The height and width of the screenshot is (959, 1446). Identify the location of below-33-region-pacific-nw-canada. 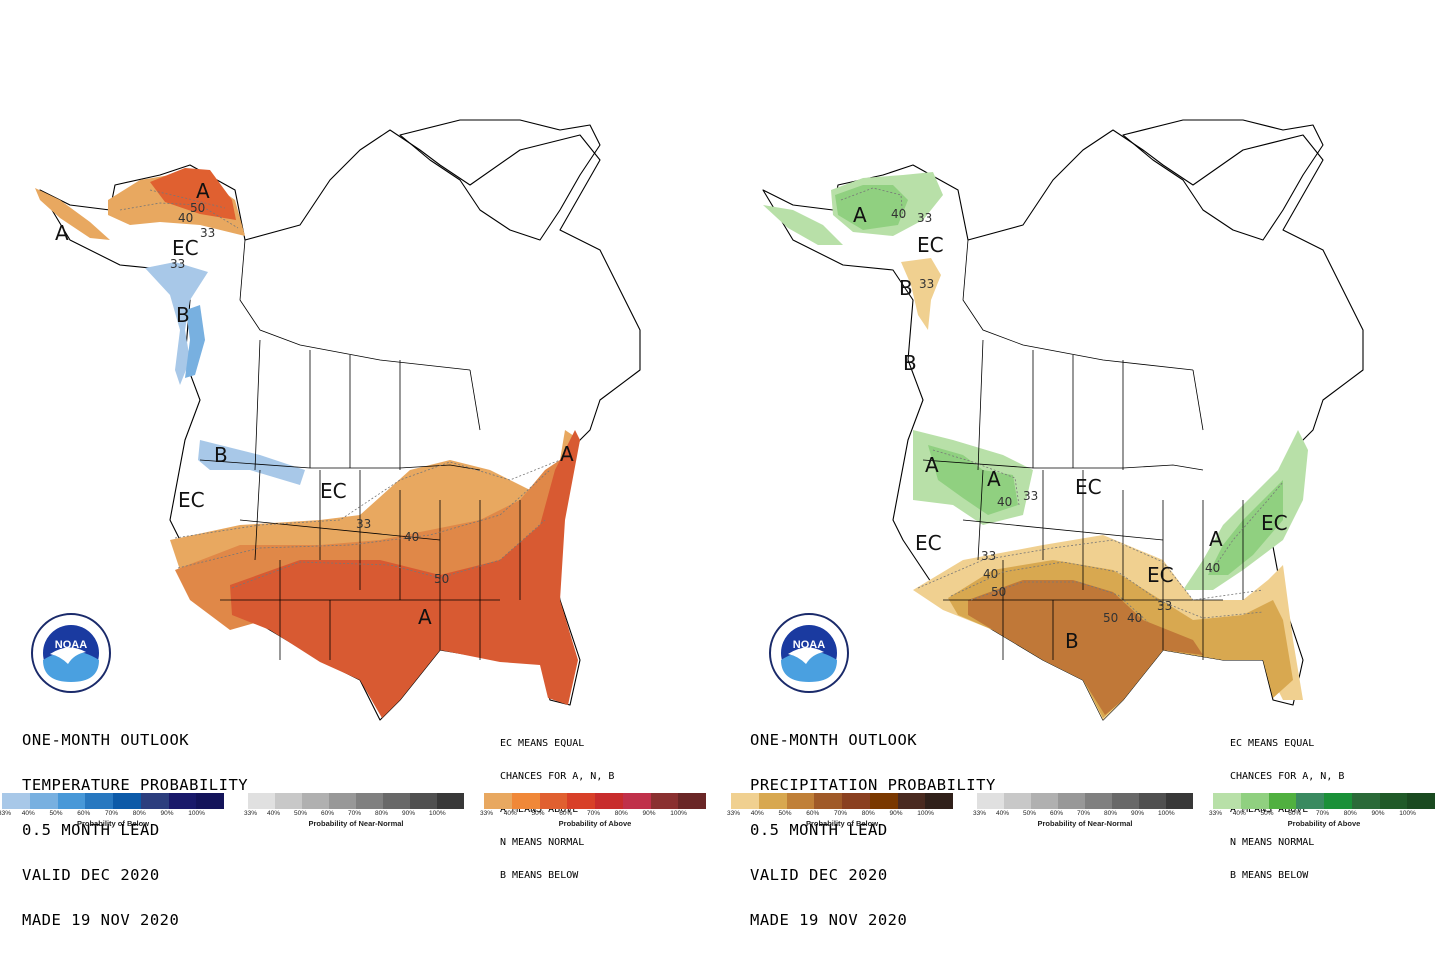
(176, 323).